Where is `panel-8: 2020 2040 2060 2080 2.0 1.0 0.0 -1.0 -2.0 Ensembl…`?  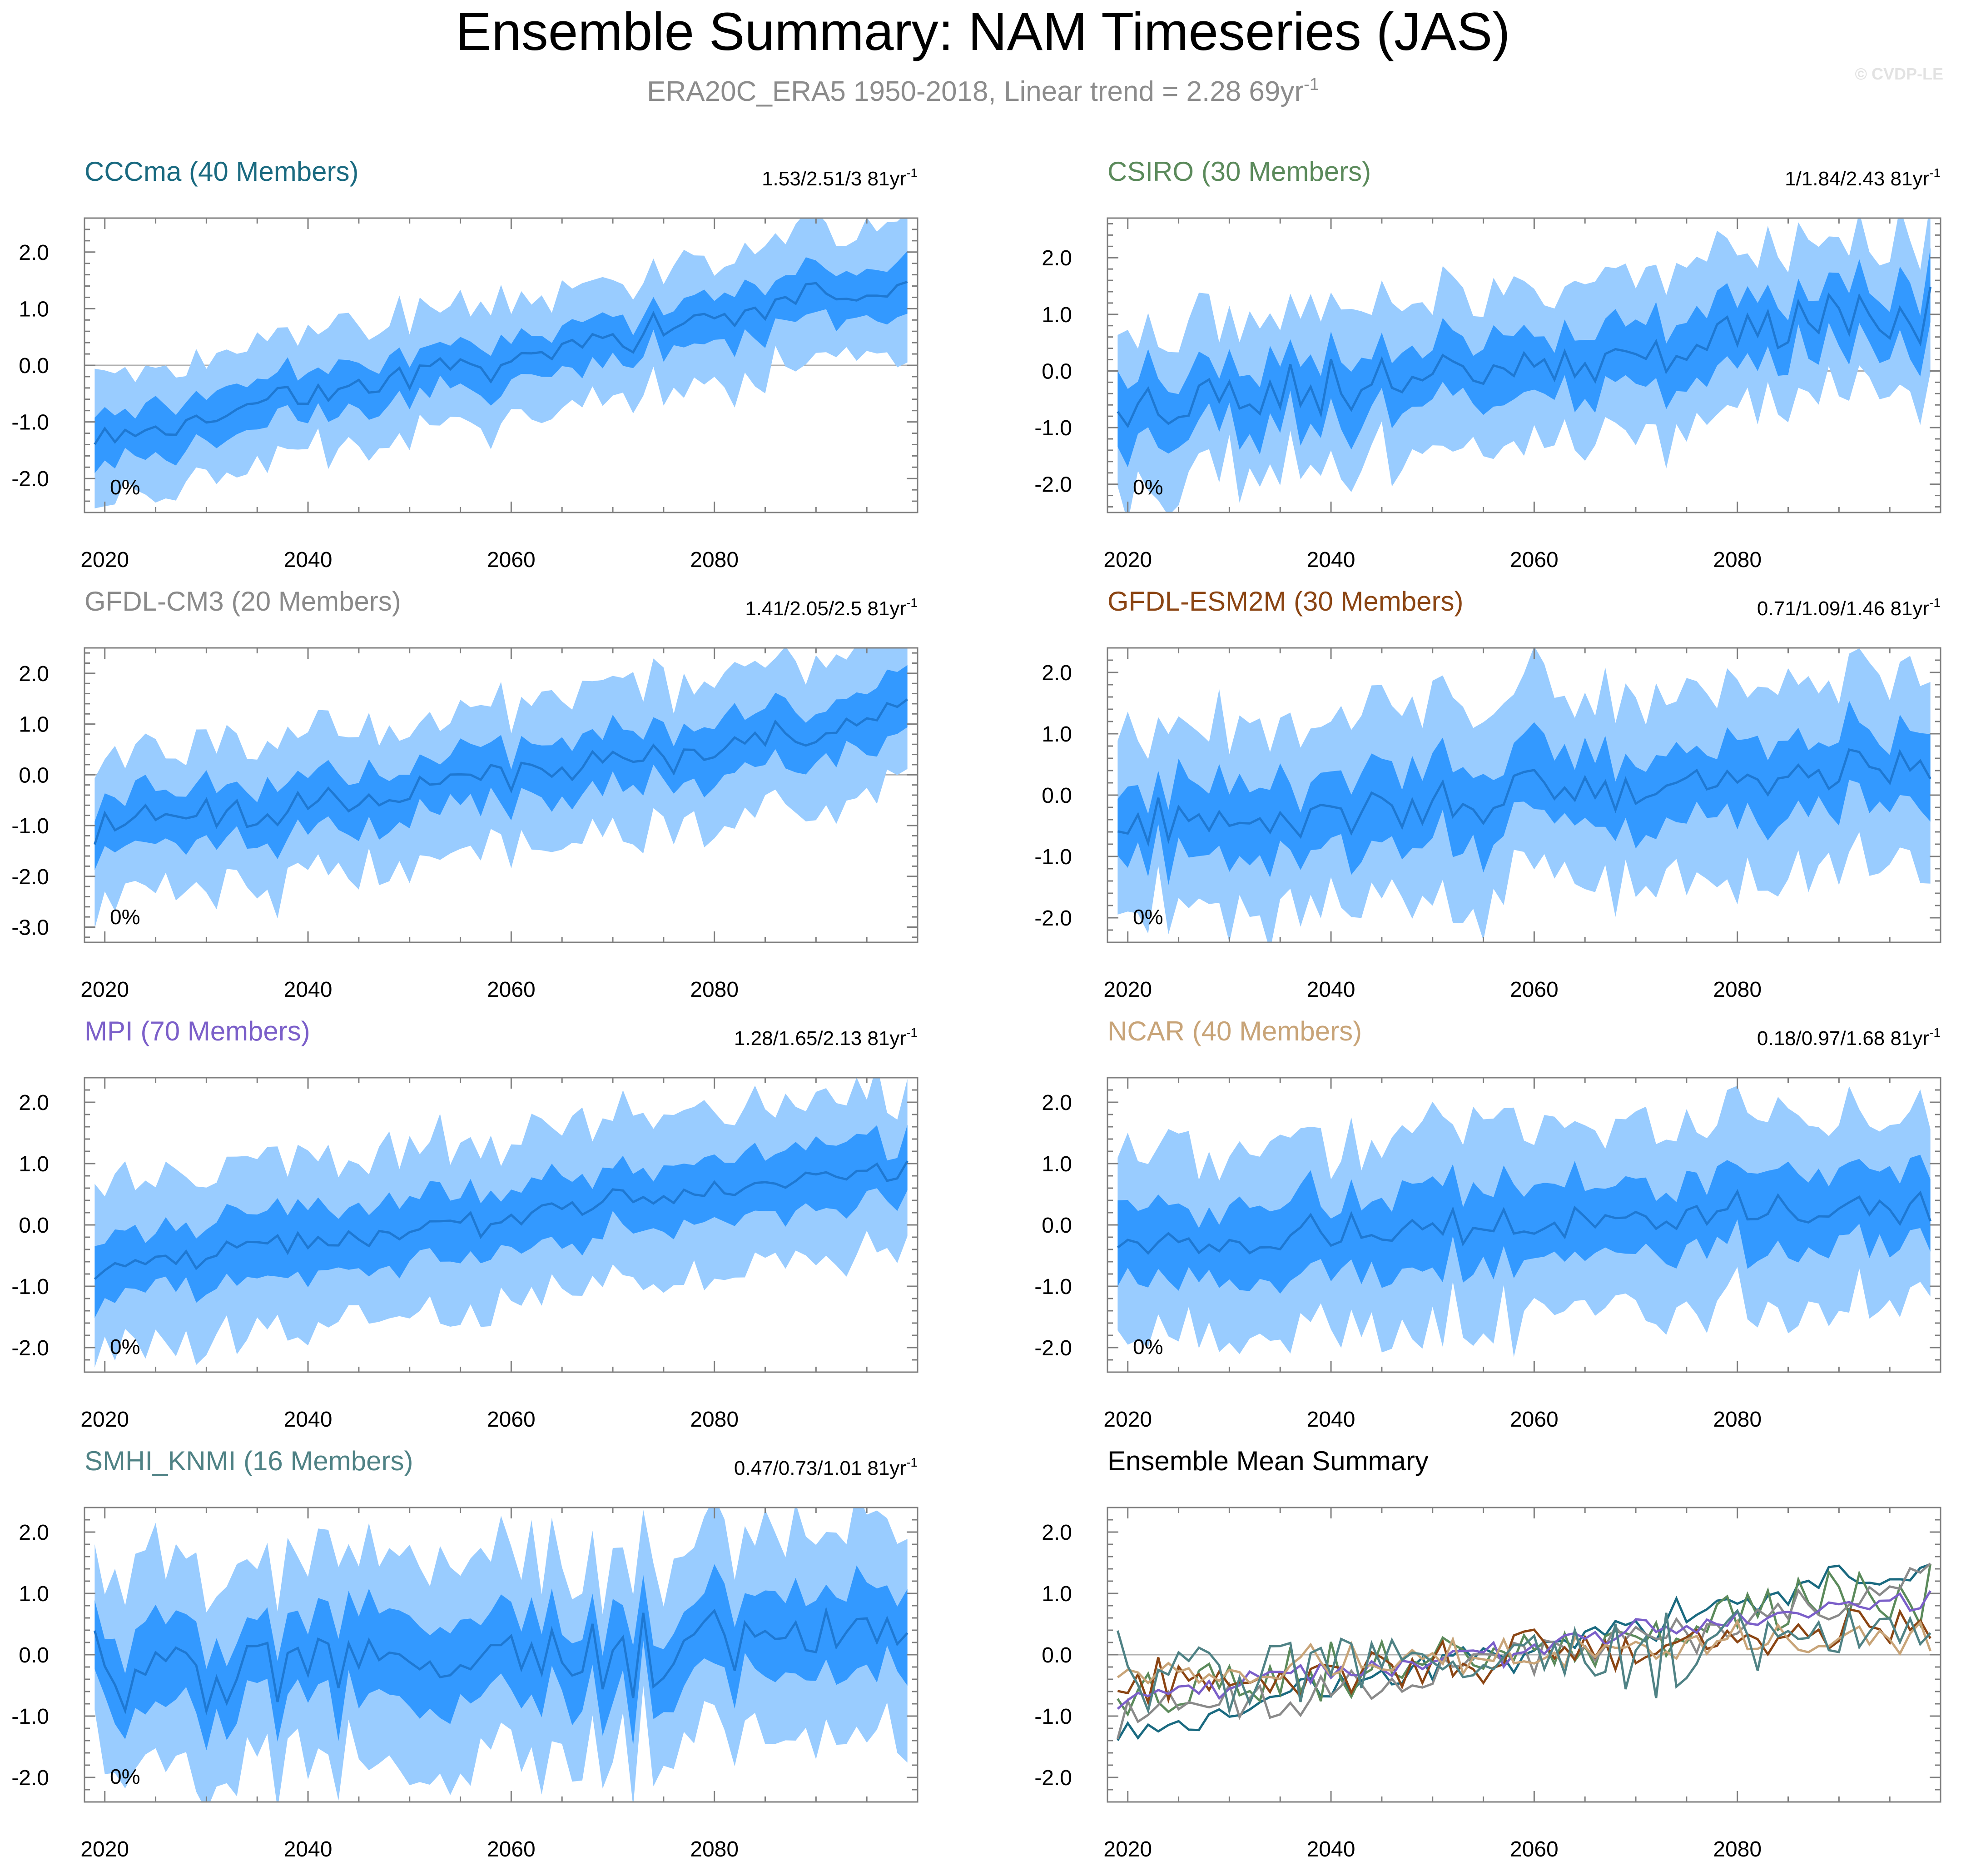 panel-8: 2020 2040 2060 2080 2.0 1.0 0.0 -1.0 -2.0 Ensembl… is located at coordinates (1487, 1654).